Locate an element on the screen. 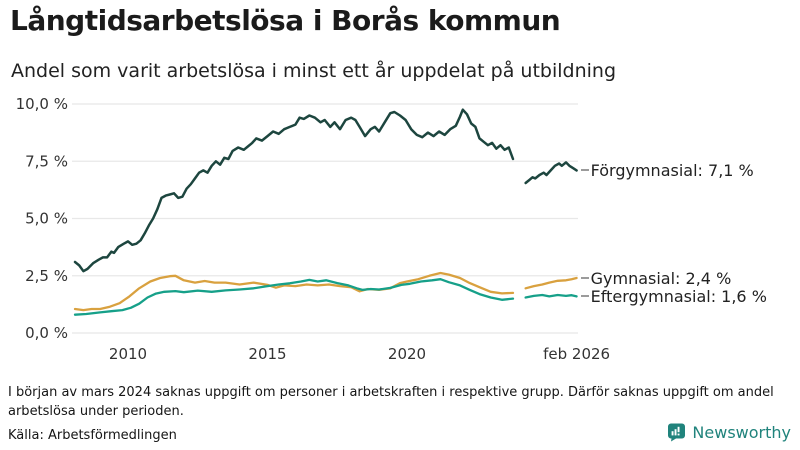 This screenshot has height=450, width=800. chart-title: Långtidsarbetslösa i Borås kommun is located at coordinates (285, 20).